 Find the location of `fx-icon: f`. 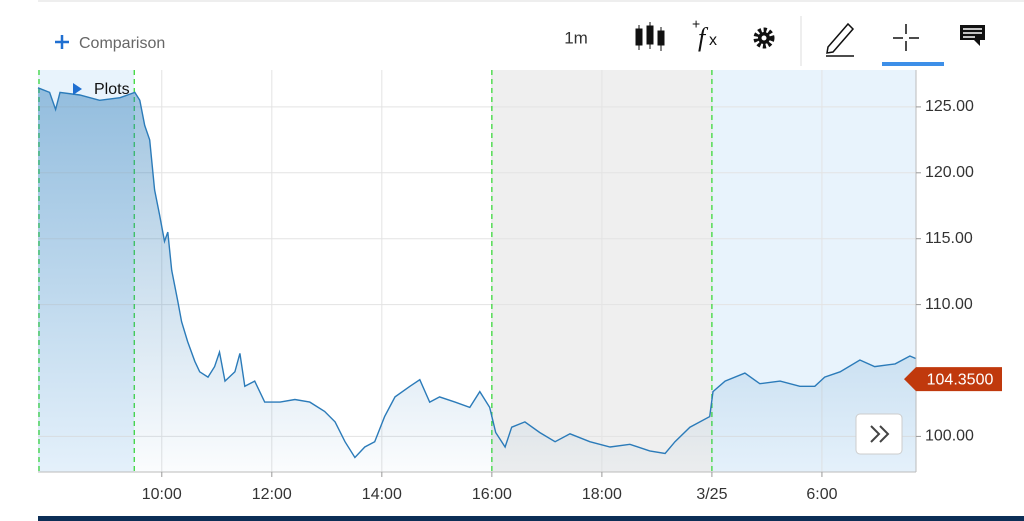

fx-icon: f is located at coordinates (703, 37).